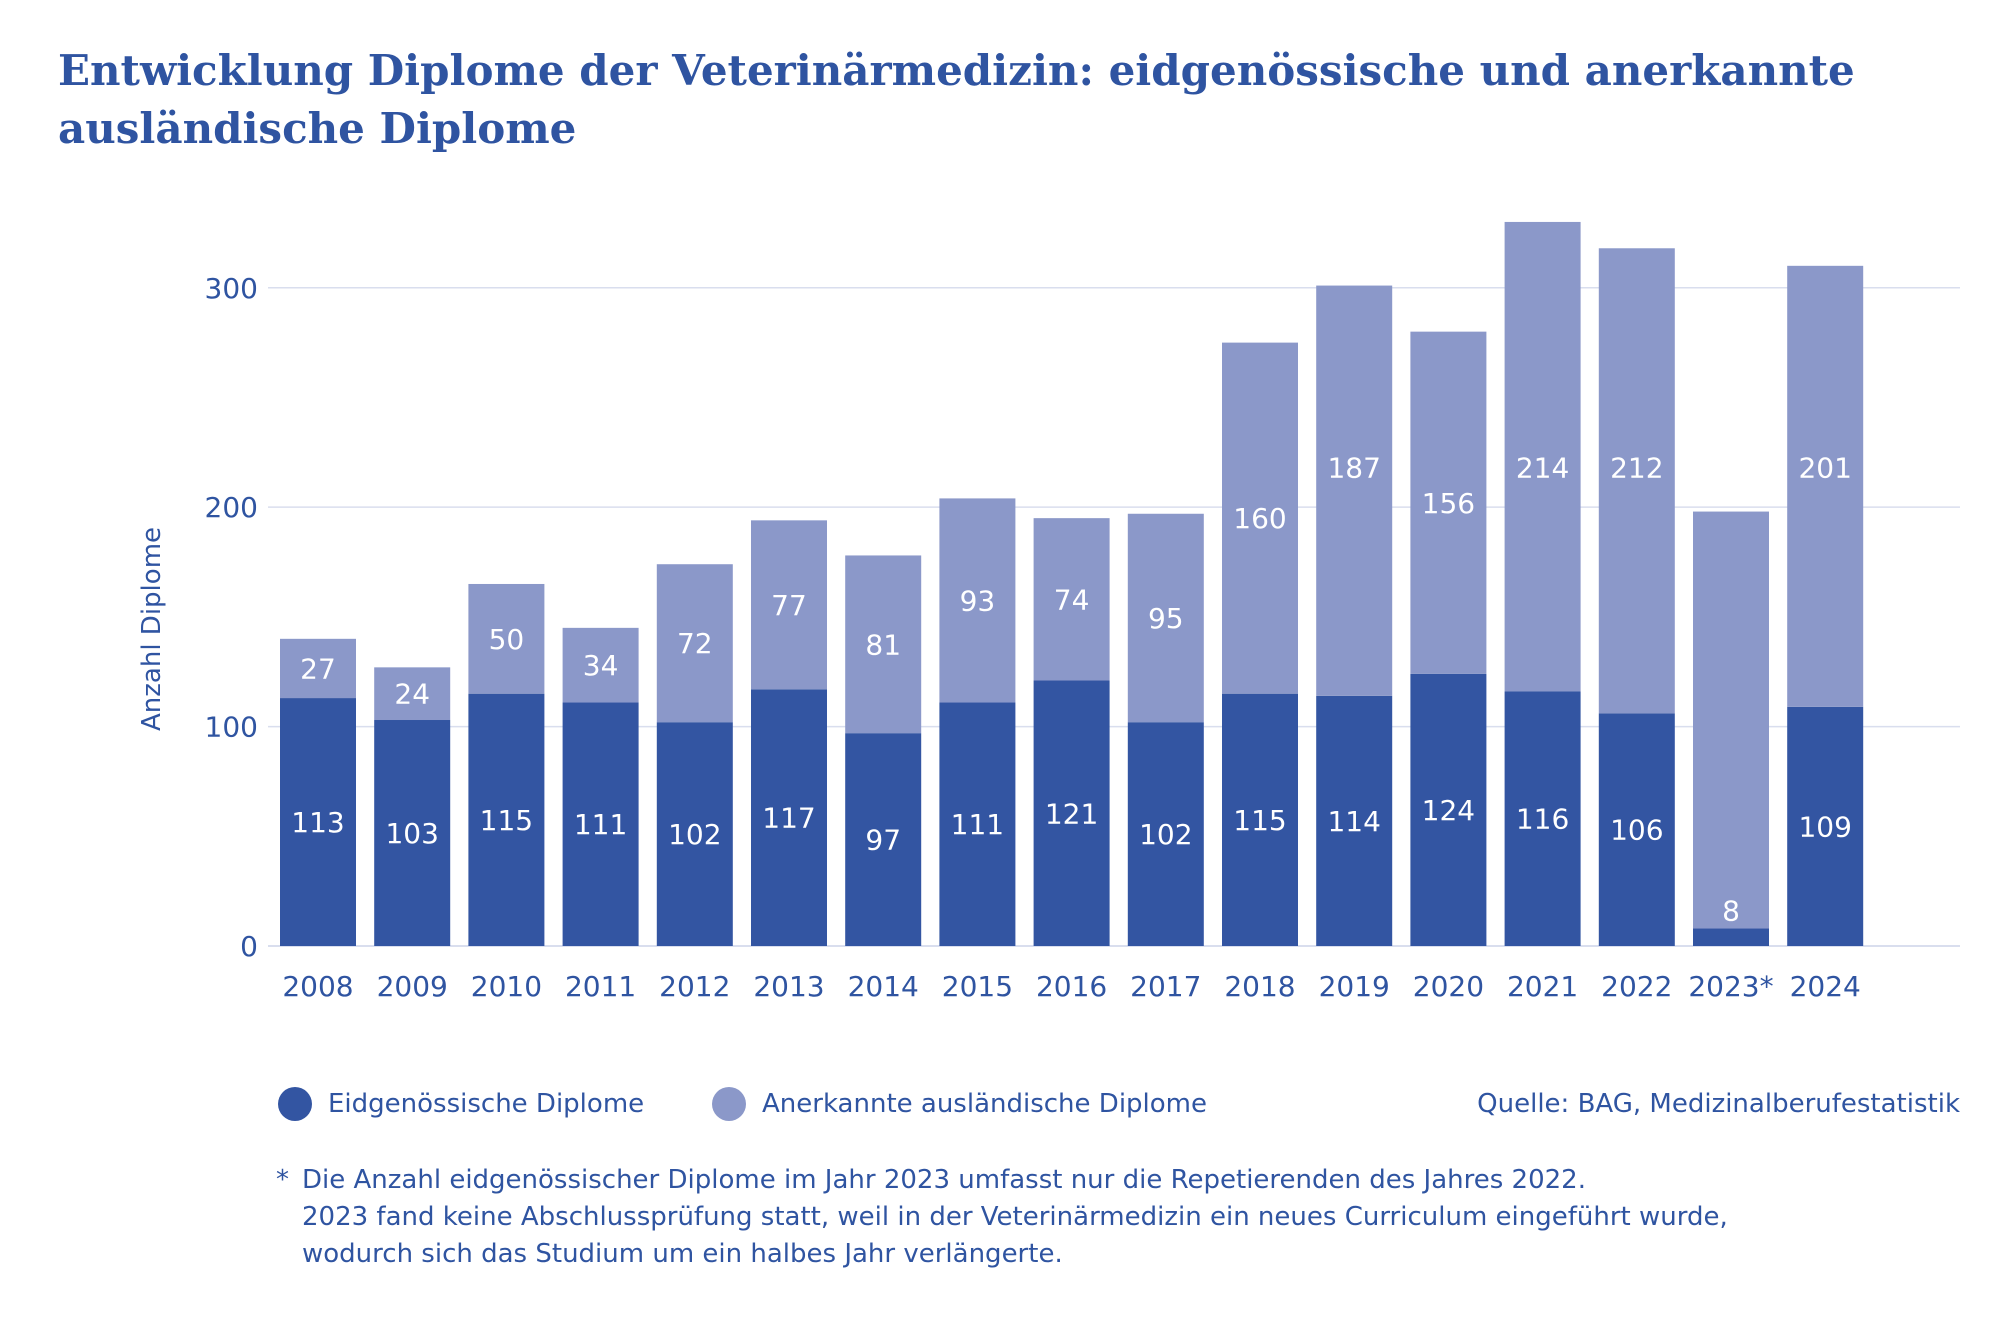 This screenshot has width=2008, height=1329. I want to click on x-tick-label: 2009, so click(412, 986).